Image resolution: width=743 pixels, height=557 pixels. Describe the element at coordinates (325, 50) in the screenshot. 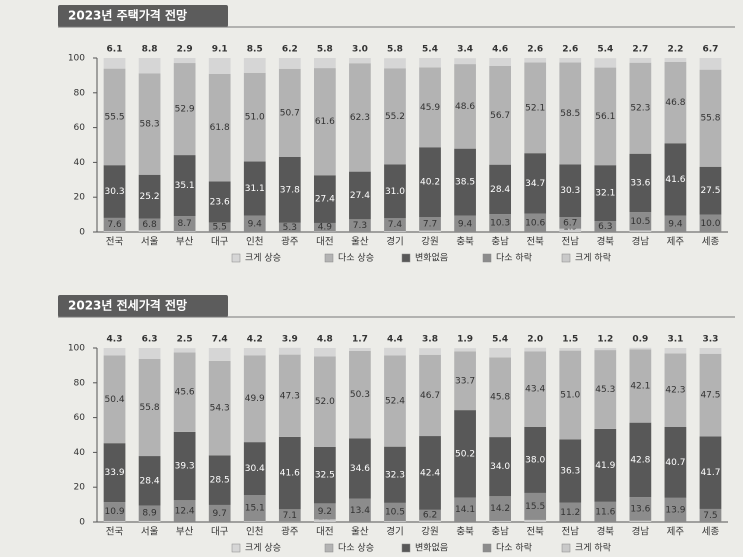

I see `data-label: 5.8` at that location.